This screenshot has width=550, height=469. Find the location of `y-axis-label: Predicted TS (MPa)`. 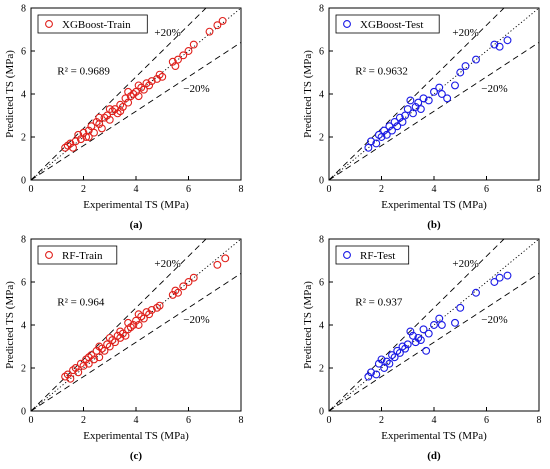

y-axis-label: Predicted TS (MPa) is located at coordinates (10, 94).